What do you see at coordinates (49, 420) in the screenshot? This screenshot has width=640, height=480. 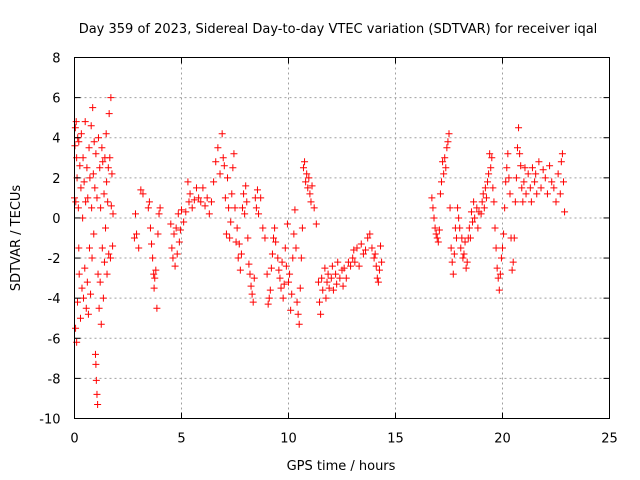 I see `y-tick-label: -10` at bounding box center [49, 420].